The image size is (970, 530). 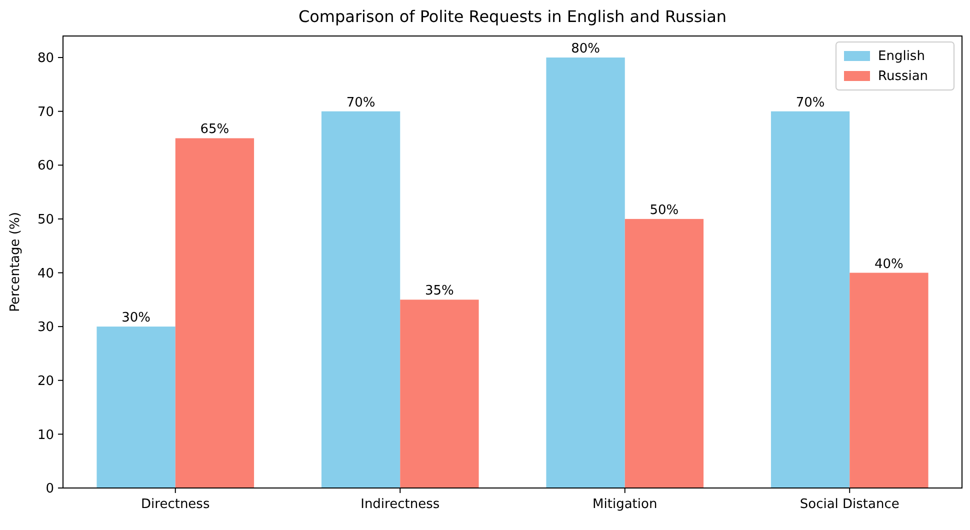 I want to click on legend-label: English, so click(x=901, y=56).